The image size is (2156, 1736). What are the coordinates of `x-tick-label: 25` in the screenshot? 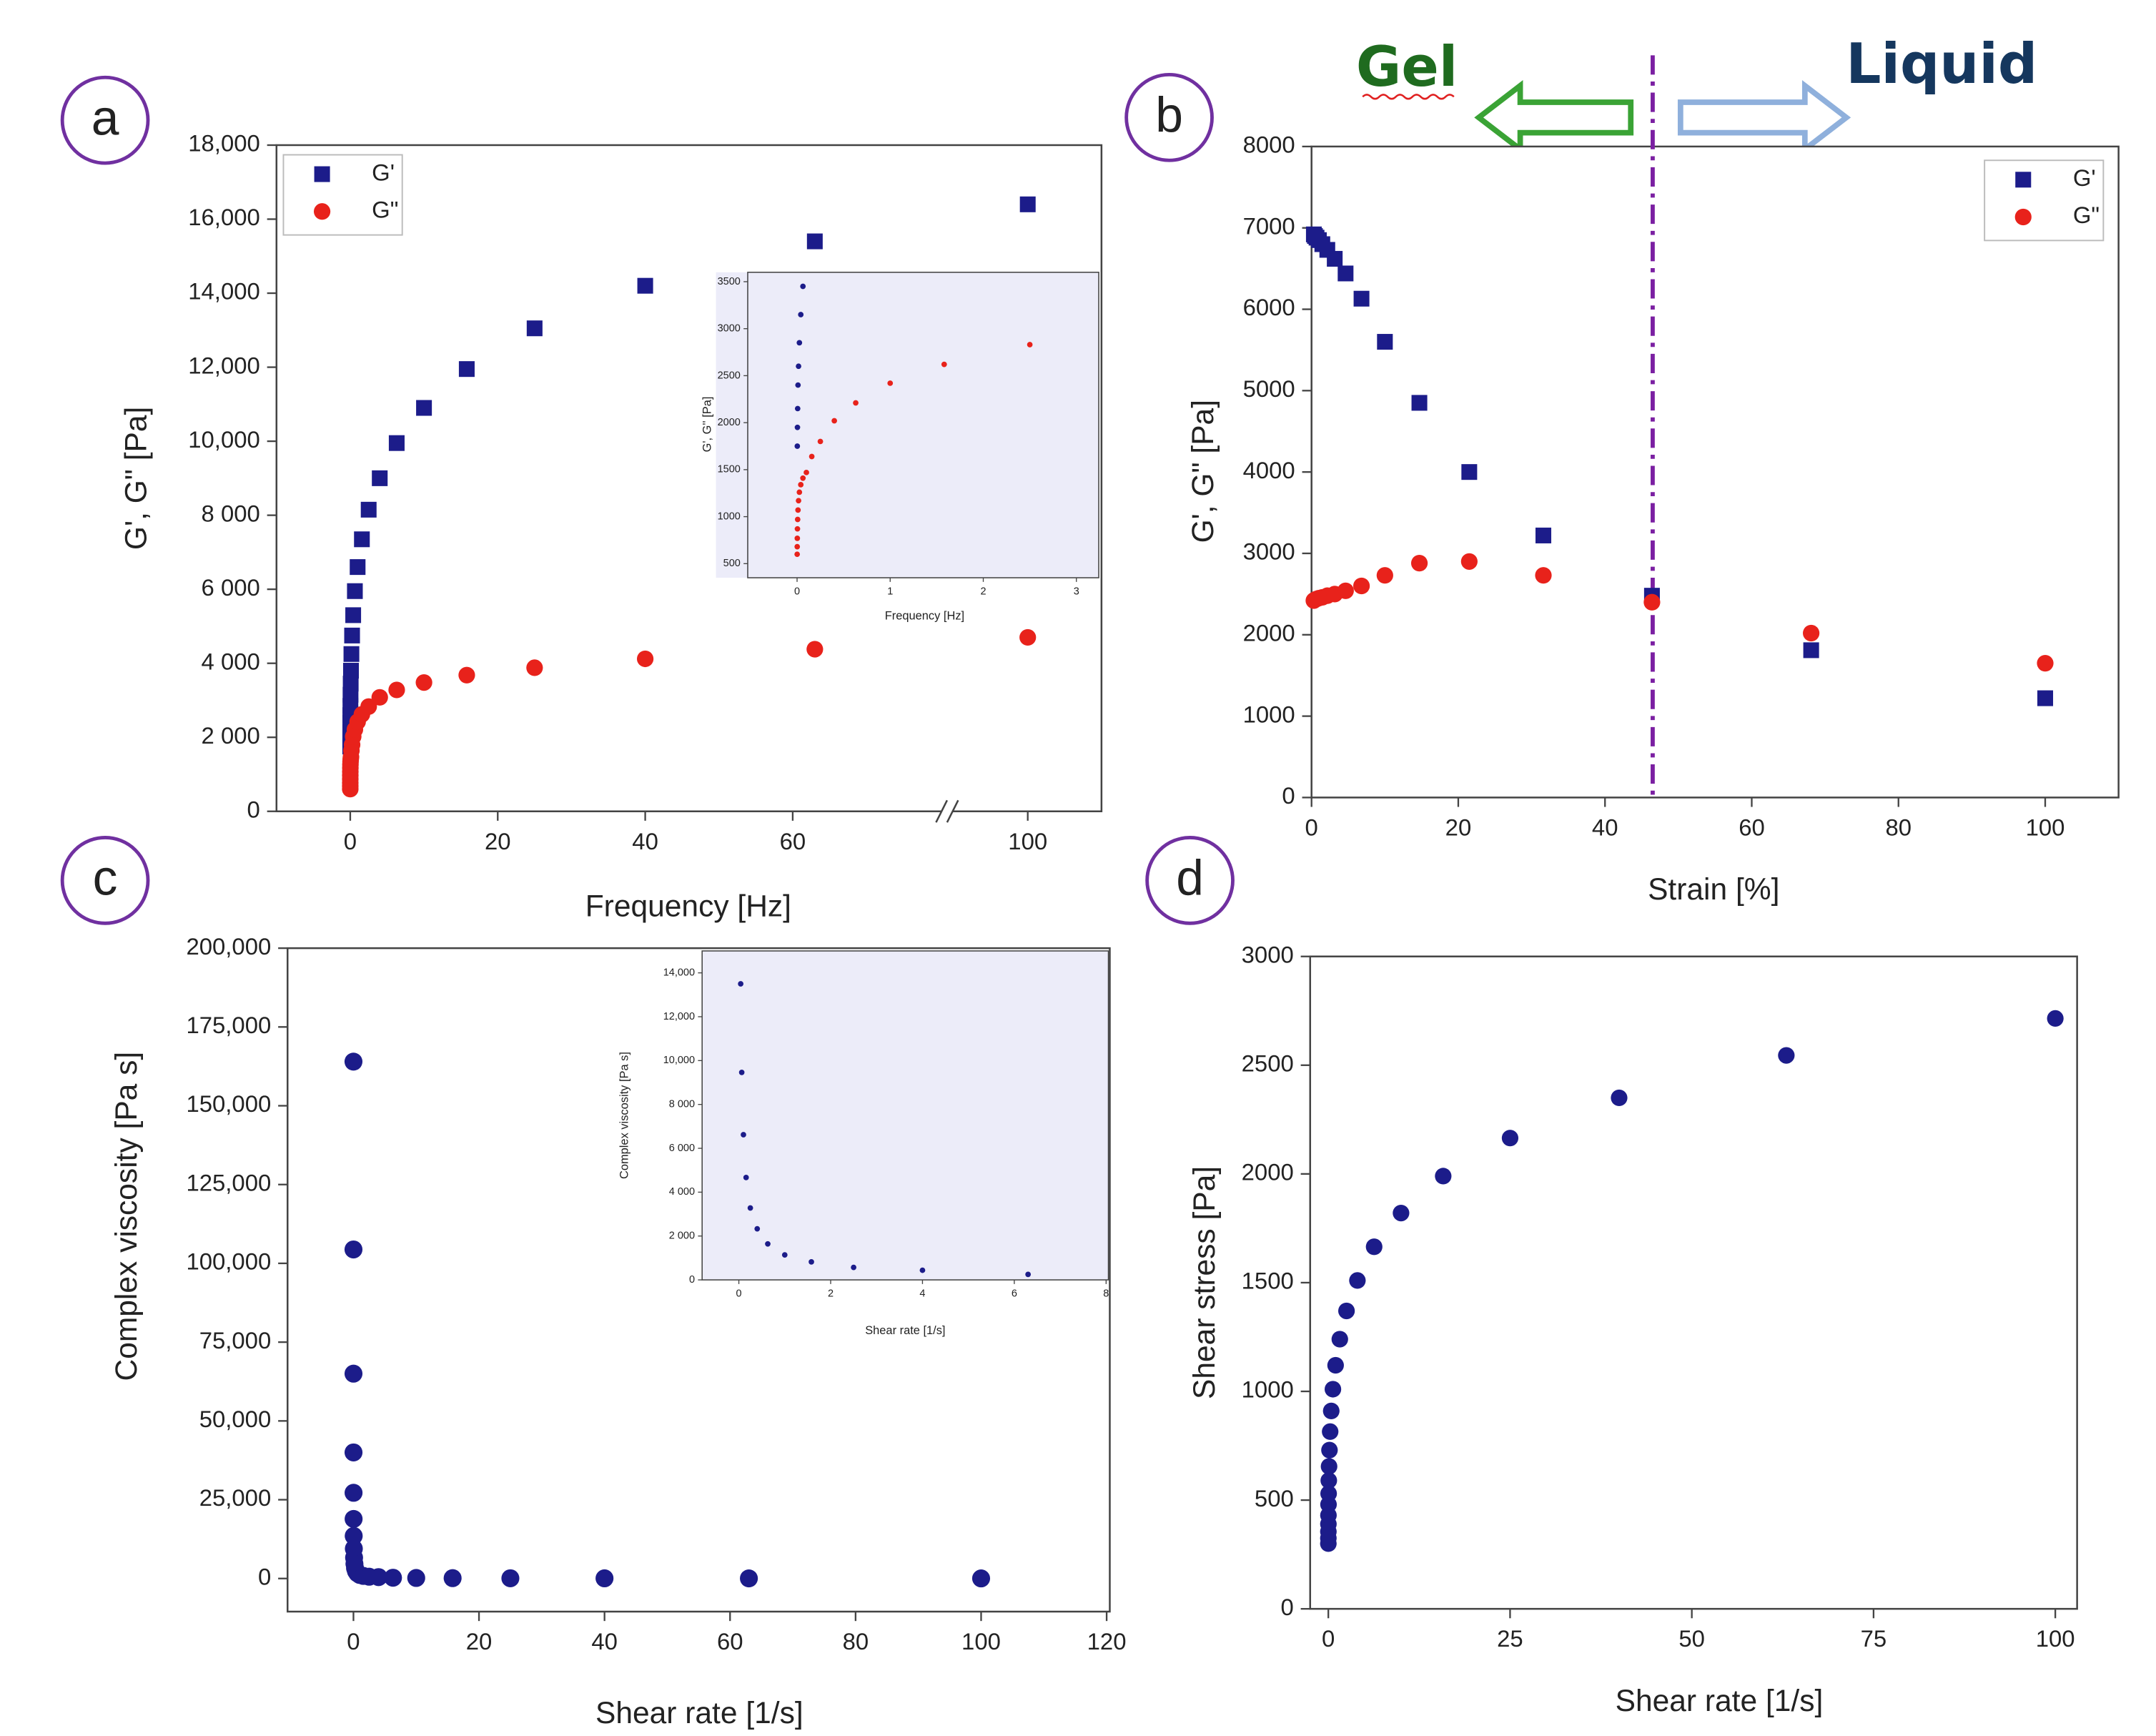 It's located at (1510, 1638).